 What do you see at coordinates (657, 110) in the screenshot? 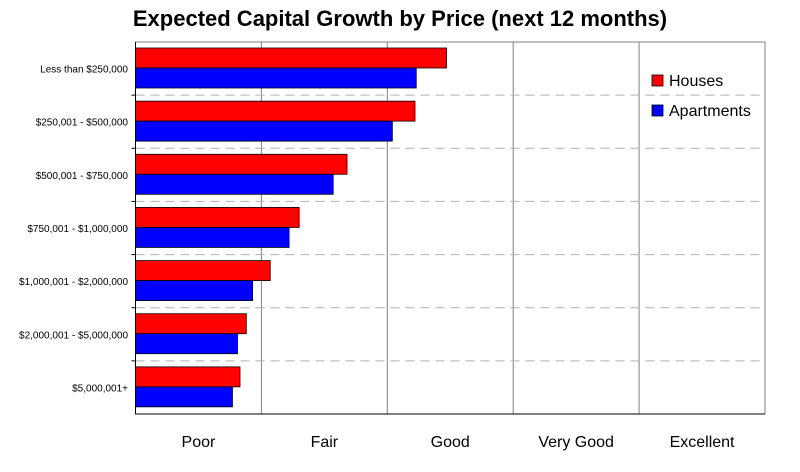
I see `legend-swatch-apartments` at bounding box center [657, 110].